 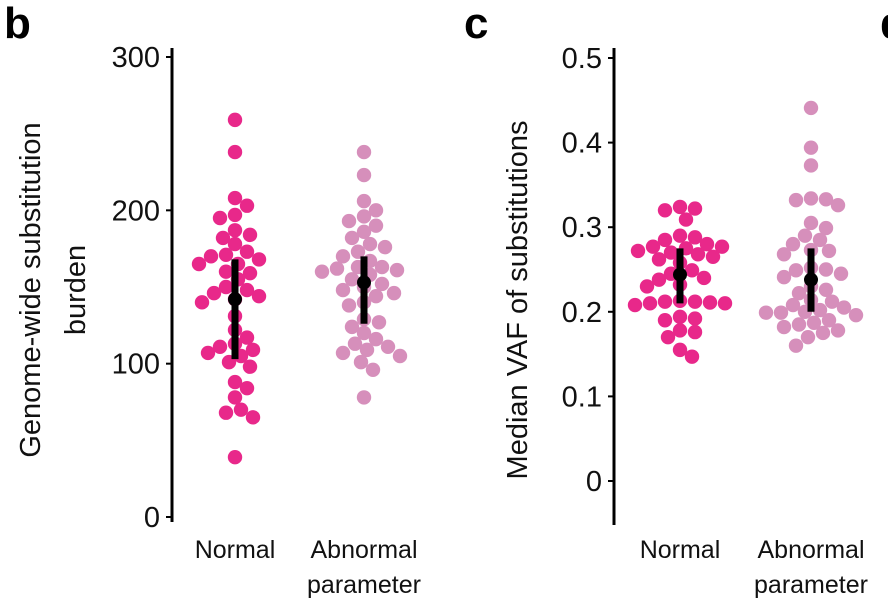 What do you see at coordinates (582, 228) in the screenshot?
I see `y-tick-label: 0.3` at bounding box center [582, 228].